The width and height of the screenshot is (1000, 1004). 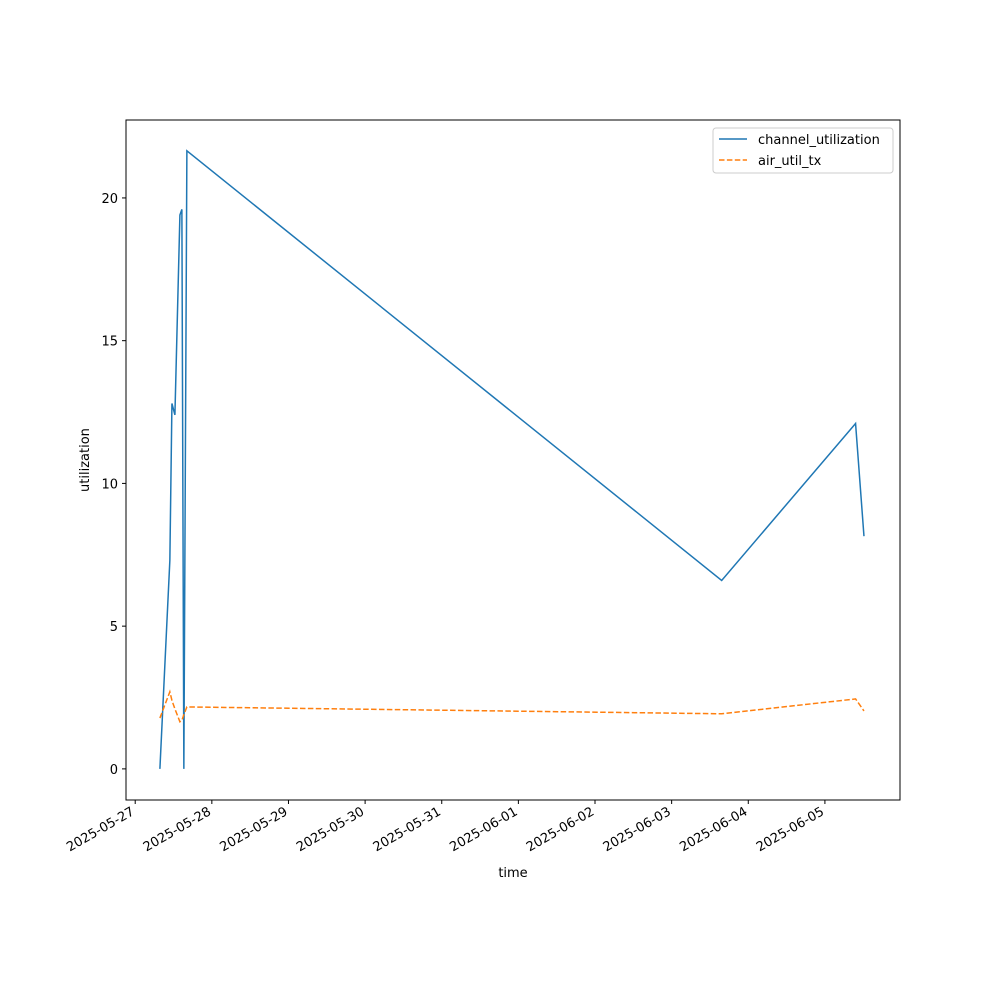 I want to click on data-line, so click(x=512, y=706).